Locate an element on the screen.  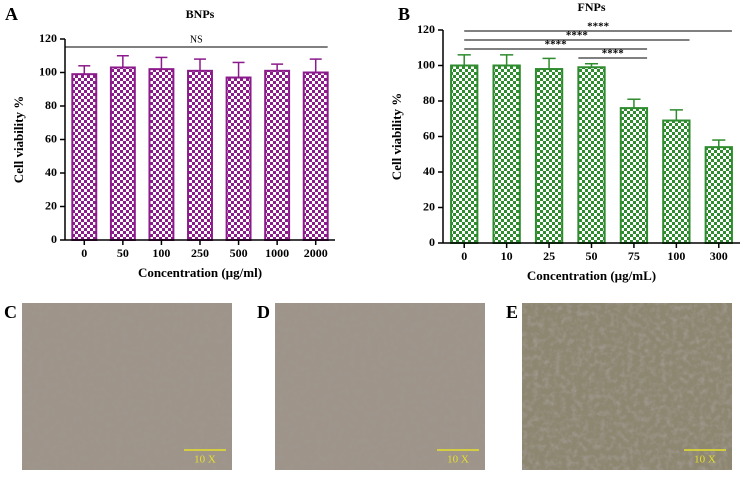
x-tick-label: 300 is located at coordinates (719, 256).